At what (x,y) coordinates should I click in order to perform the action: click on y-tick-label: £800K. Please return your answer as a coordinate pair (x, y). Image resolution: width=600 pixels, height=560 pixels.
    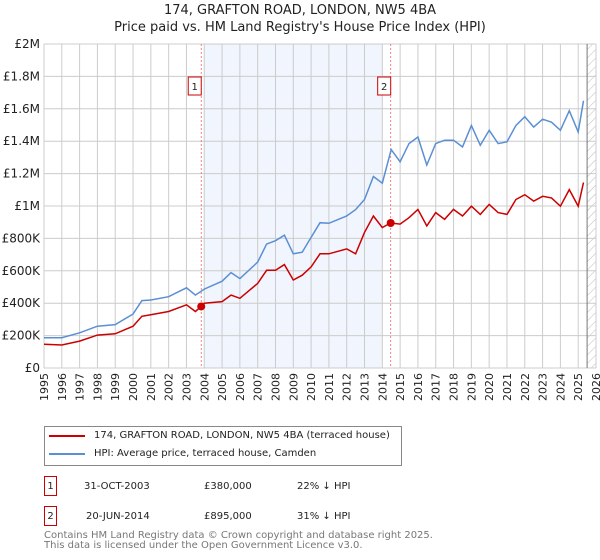
    Looking at the image, I should click on (22, 238).